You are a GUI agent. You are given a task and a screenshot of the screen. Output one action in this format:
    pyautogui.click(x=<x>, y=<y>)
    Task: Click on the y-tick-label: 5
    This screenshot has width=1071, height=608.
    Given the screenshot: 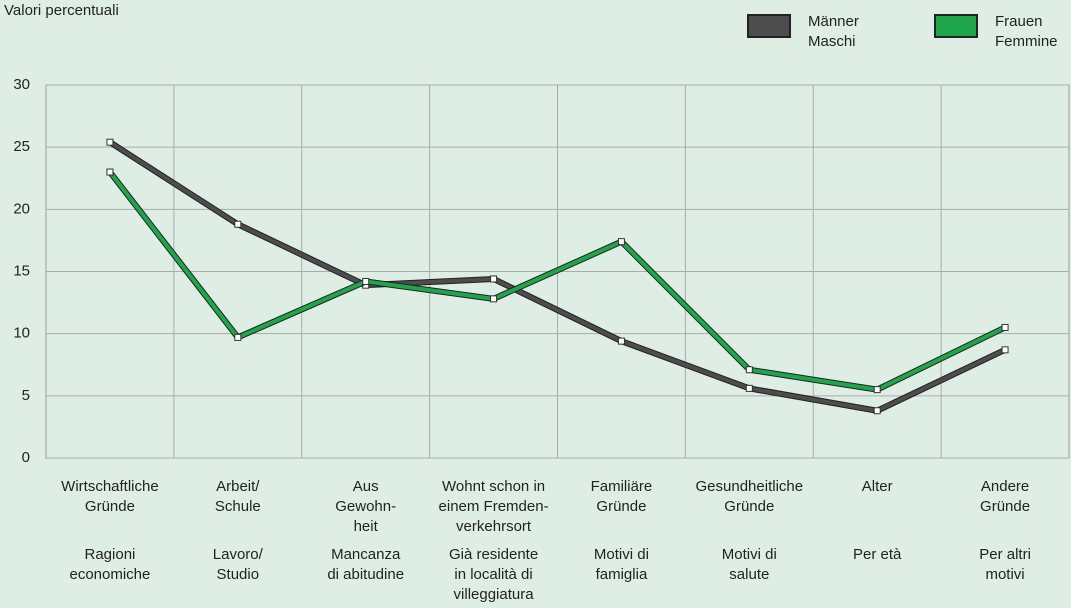 What is the action you would take?
    pyautogui.click(x=26, y=395)
    